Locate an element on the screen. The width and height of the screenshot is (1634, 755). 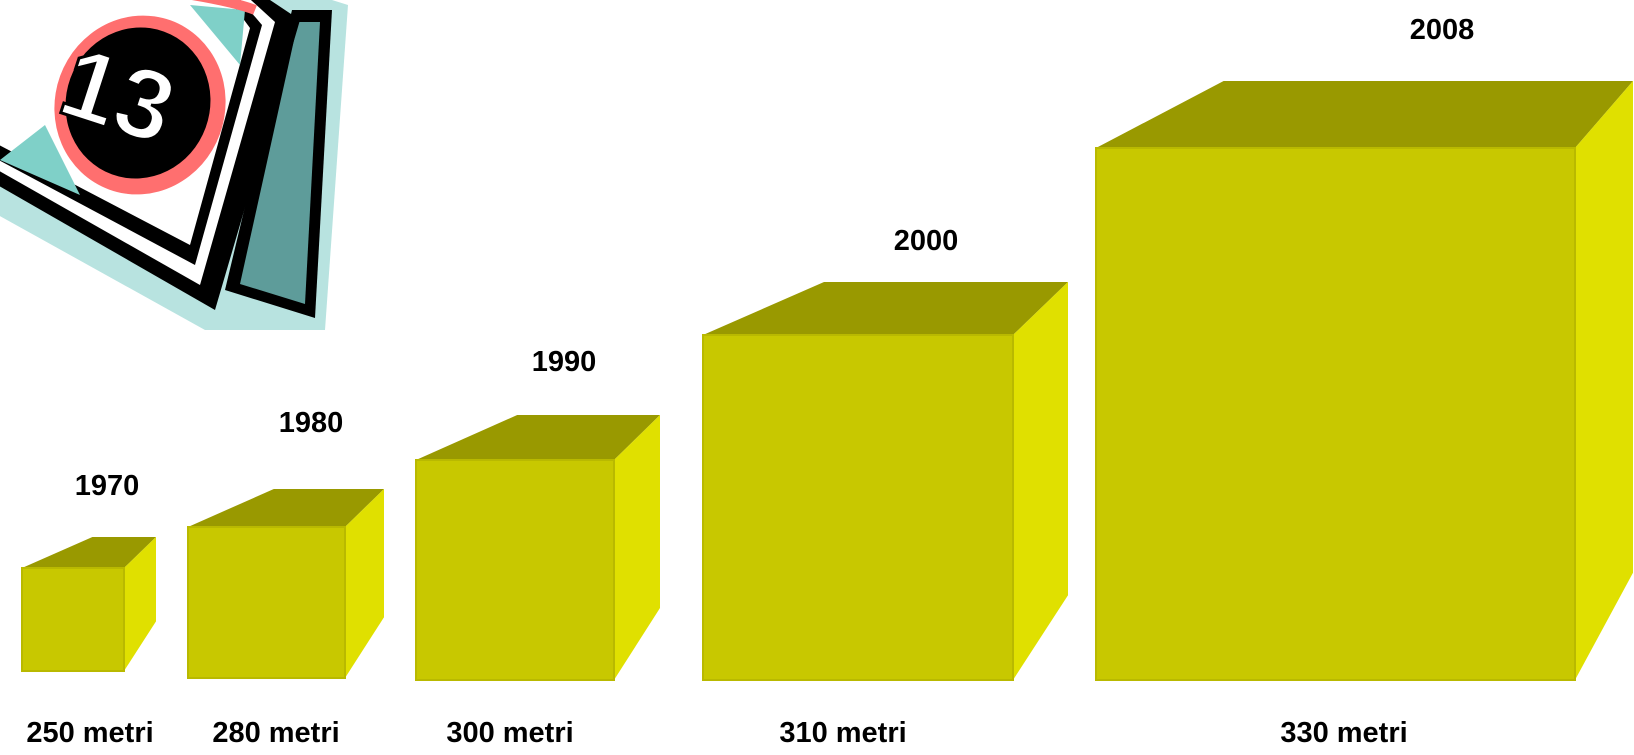
cube-1980: 1980 280 metri is located at coordinates (285, 578).